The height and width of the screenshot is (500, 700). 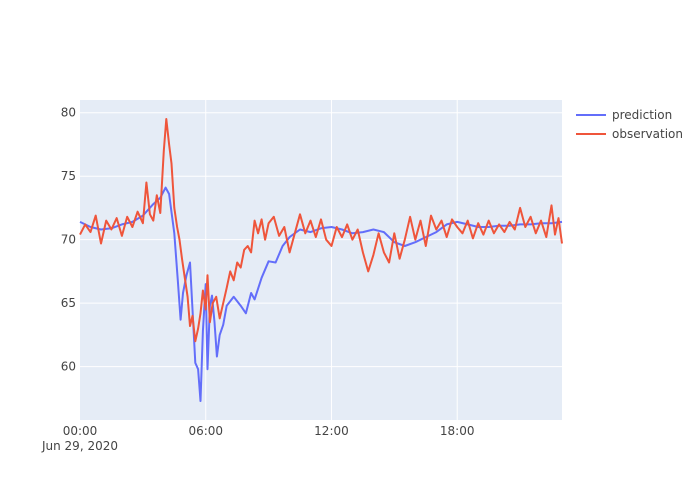 What do you see at coordinates (629, 124) in the screenshot?
I see `legend: prediction observation` at bounding box center [629, 124].